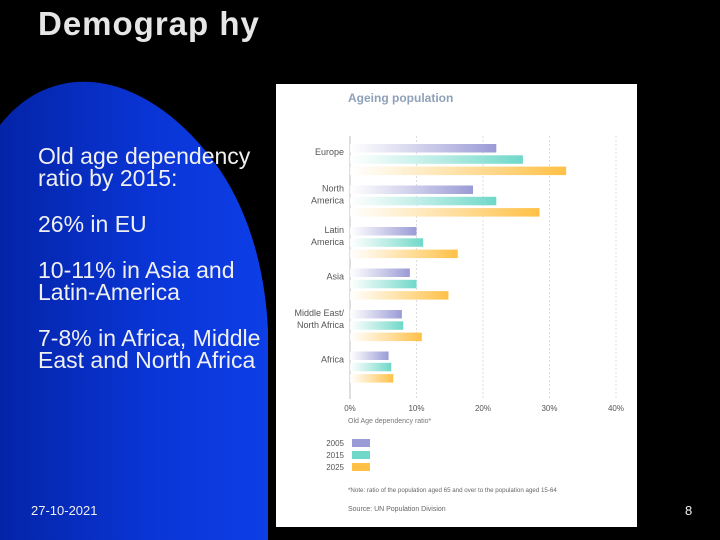 The image size is (720, 540). Describe the element at coordinates (549, 408) in the screenshot. I see `x-tick-label: 30%` at that location.